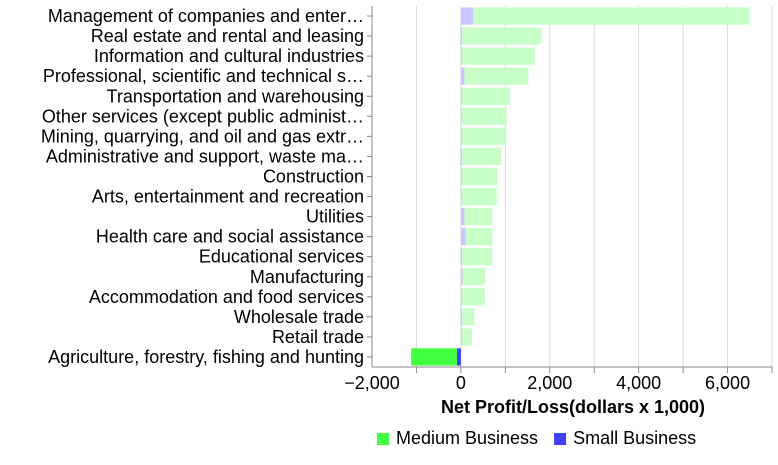 The height and width of the screenshot is (465, 778). I want to click on category-label: Wholesale trade, so click(299, 317).